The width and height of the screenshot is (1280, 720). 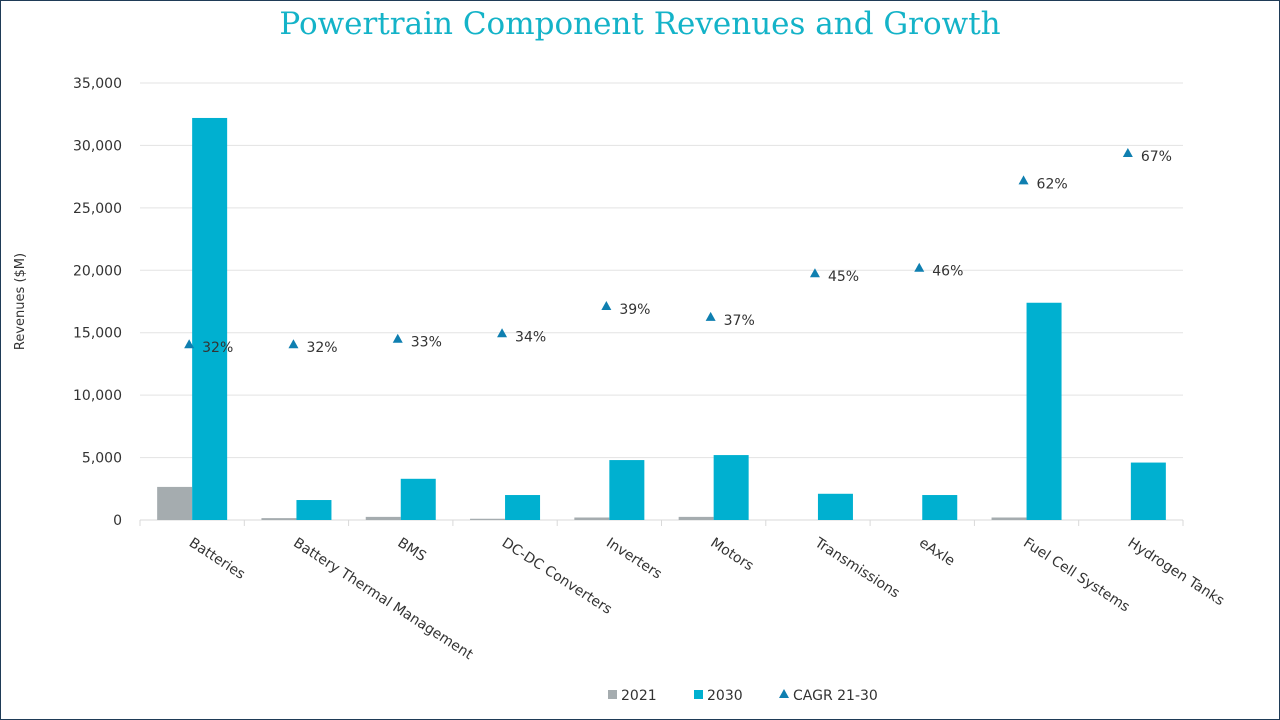 I want to click on y-tick-label: 35,000, so click(x=97, y=84).